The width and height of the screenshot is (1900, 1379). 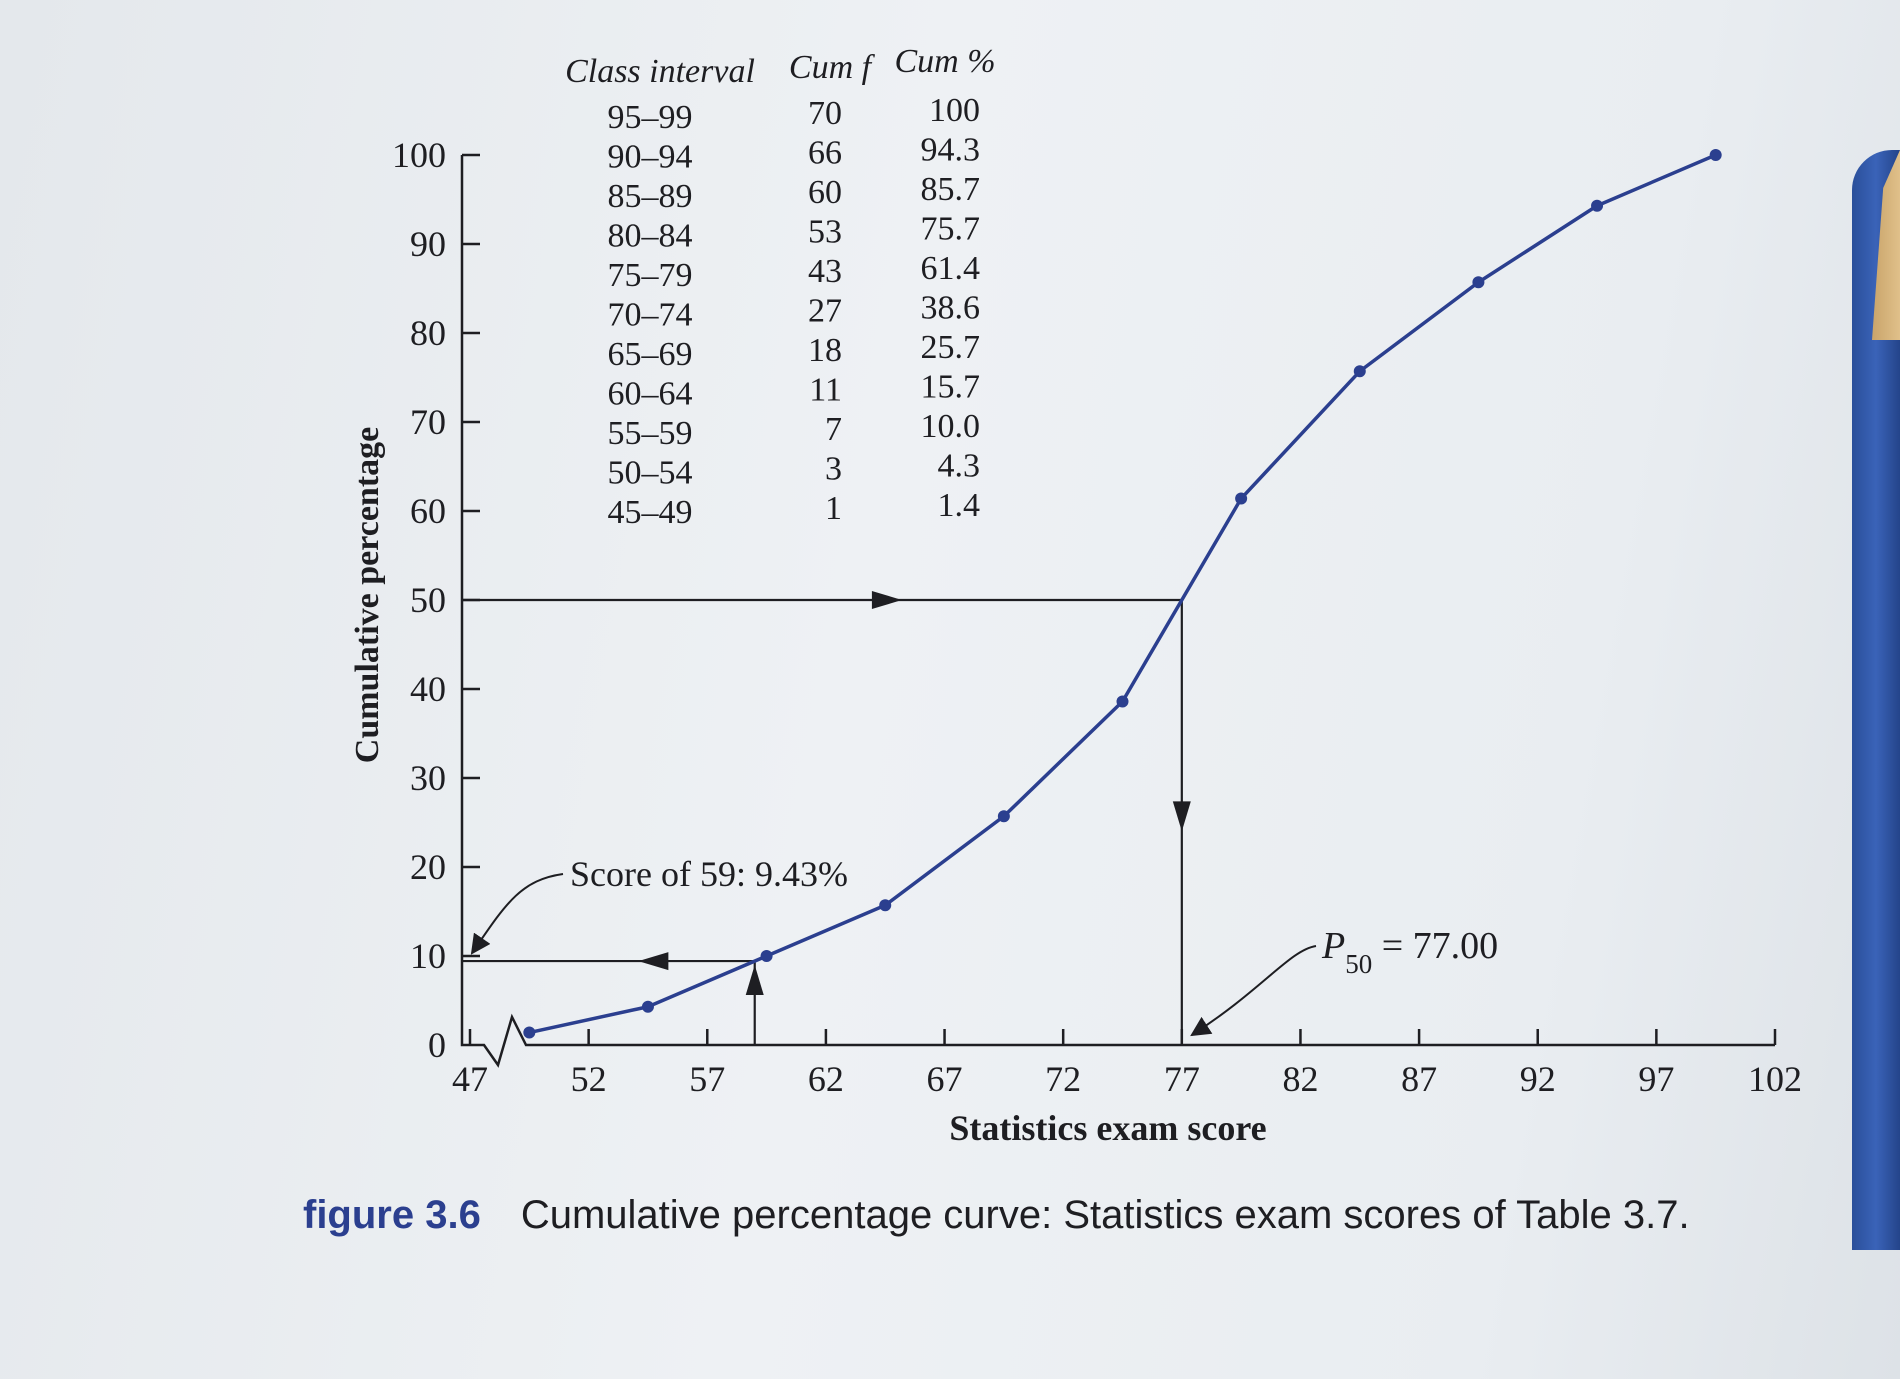 What do you see at coordinates (428, 511) in the screenshot?
I see `y-tick-label: 60` at bounding box center [428, 511].